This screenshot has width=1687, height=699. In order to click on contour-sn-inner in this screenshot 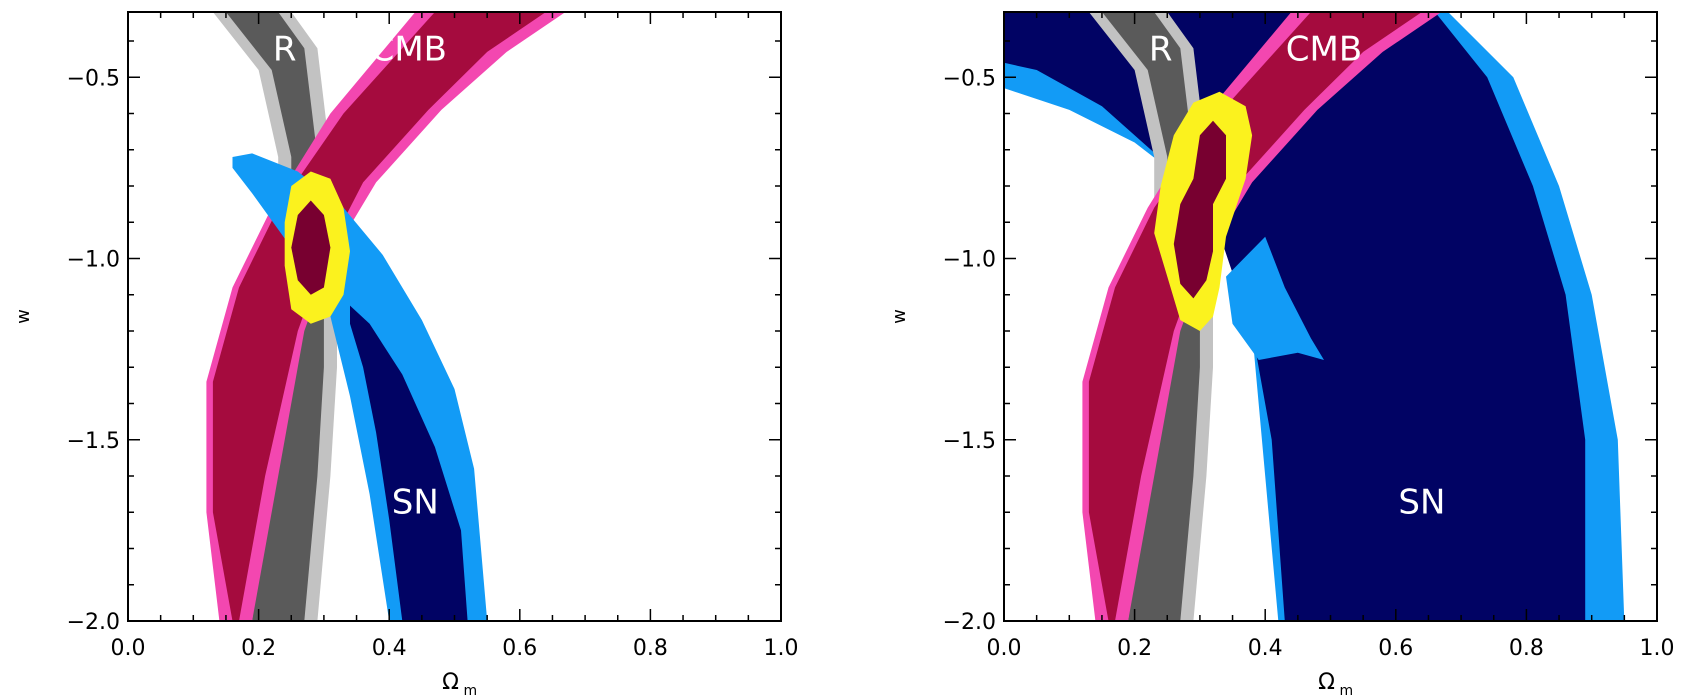, I will do `click(409, 463)`.